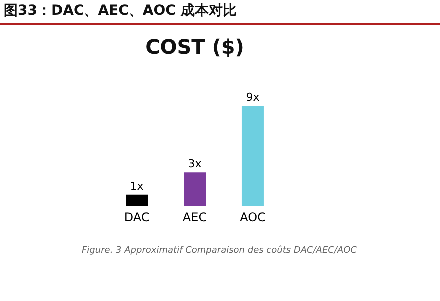  Describe the element at coordinates (253, 217) in the screenshot. I see `x-tick-label: AOC` at that location.